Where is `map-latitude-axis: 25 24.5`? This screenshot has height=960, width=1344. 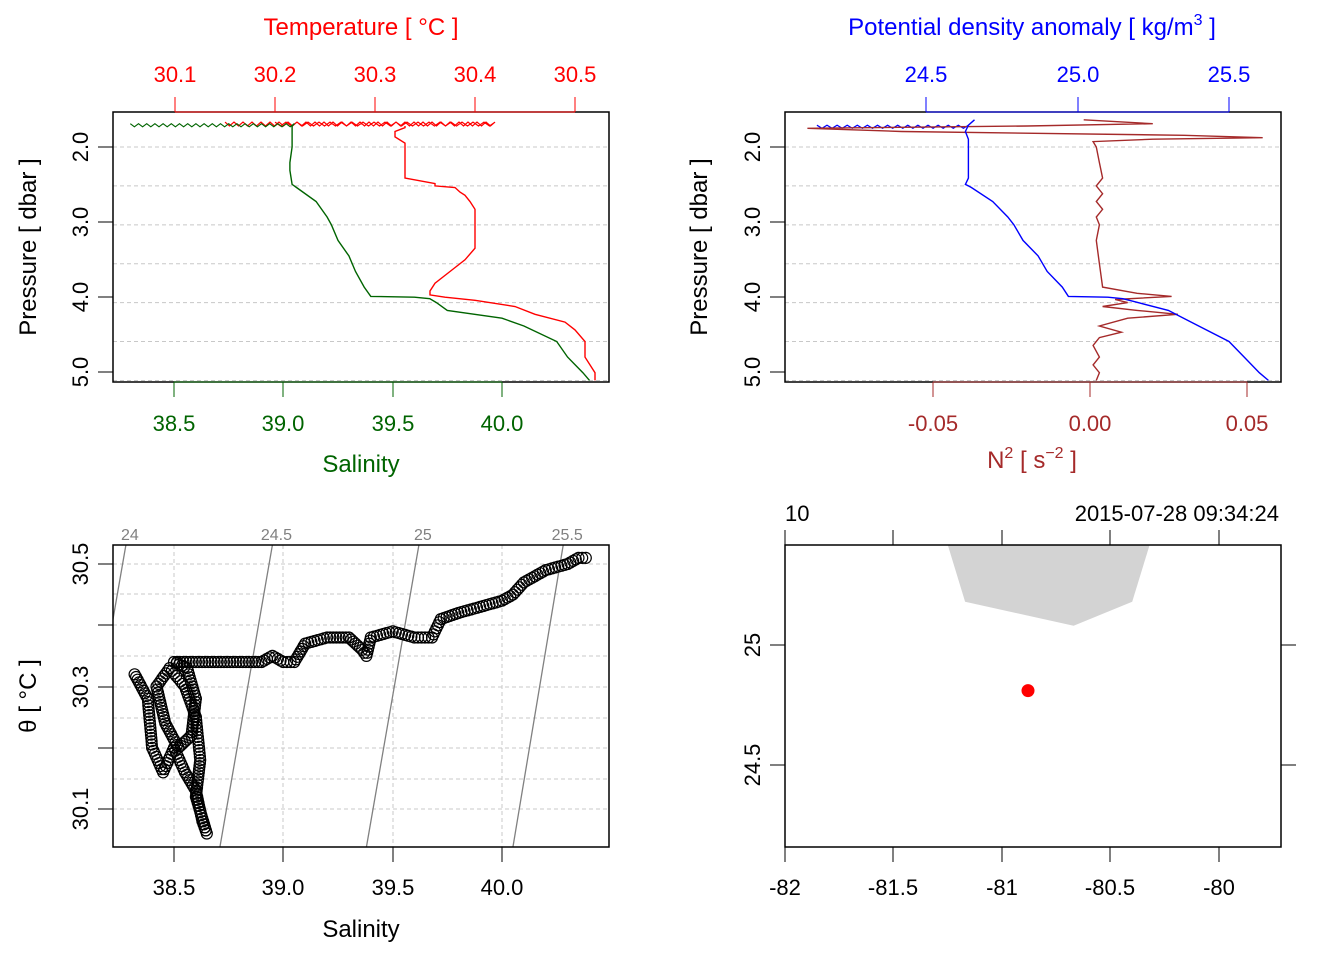 map-latitude-axis: 25 24.5 is located at coordinates (1018, 710).